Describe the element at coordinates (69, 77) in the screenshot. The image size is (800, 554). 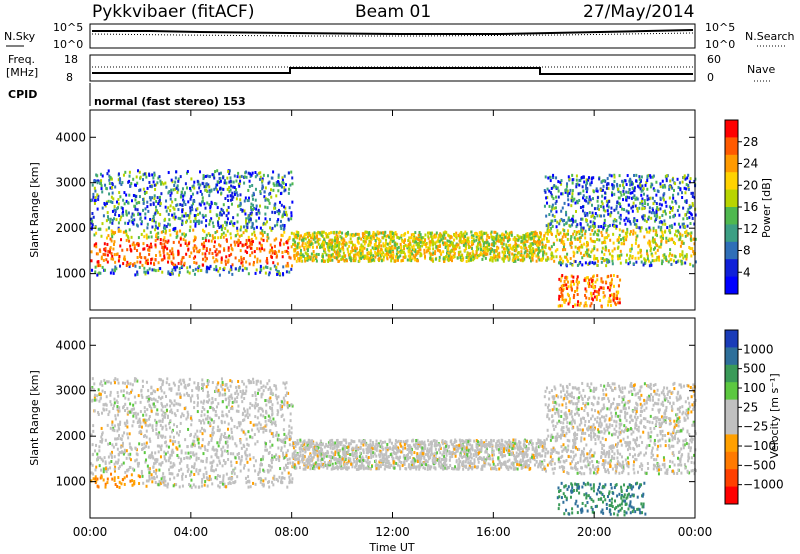
I see `freq-tick-bottom: 8` at that location.